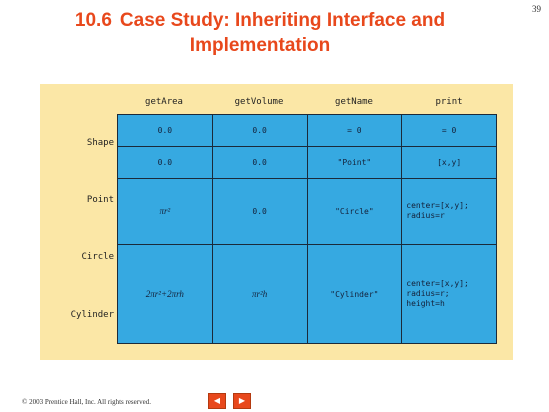 This screenshot has width=549, height=412. I want to click on table-row: 0.0 0.0 = 0 = 0, so click(307, 130).